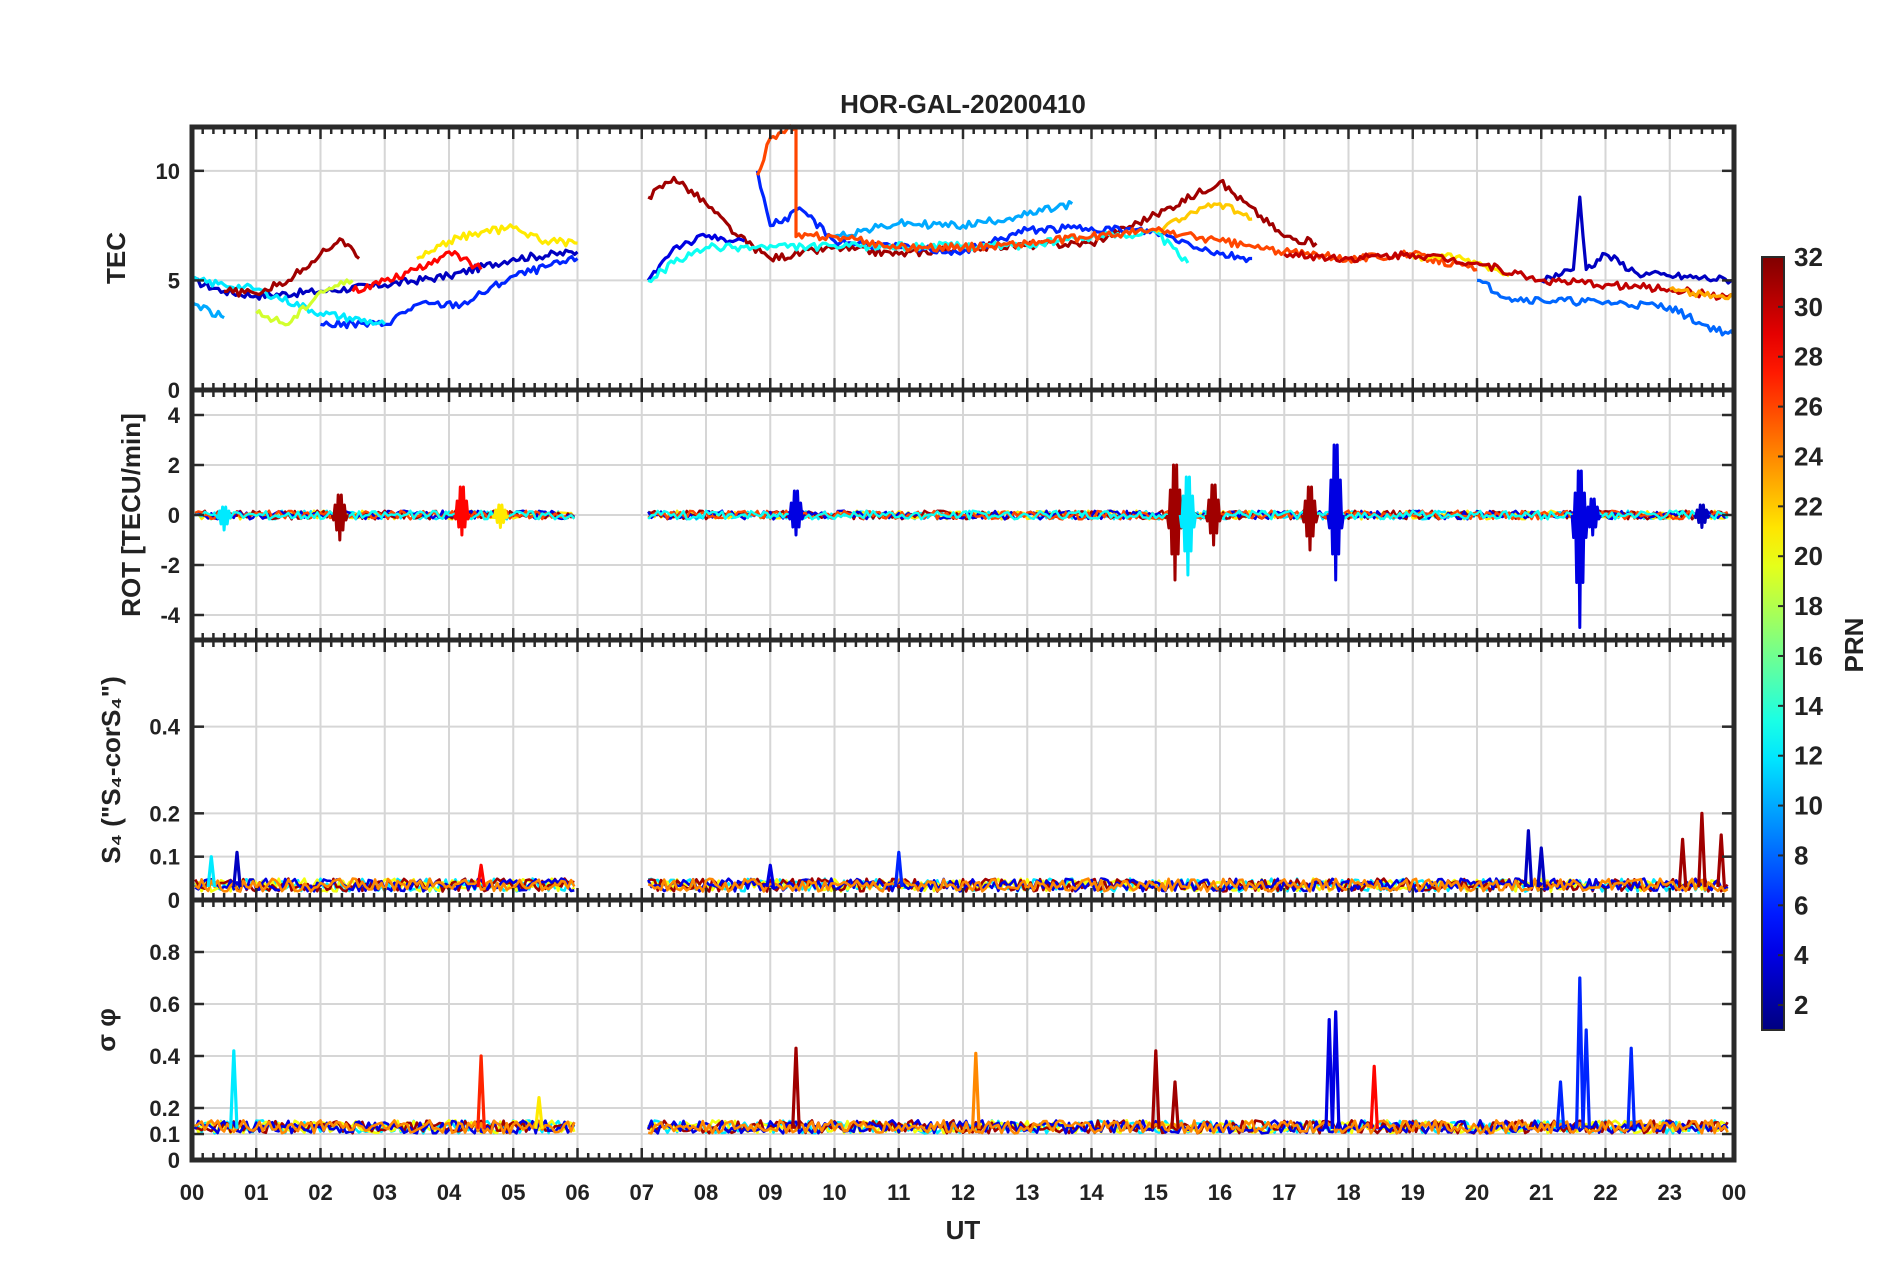  Describe the element at coordinates (1808, 456) in the screenshot. I see `colorbar-tick-label: 24` at that location.